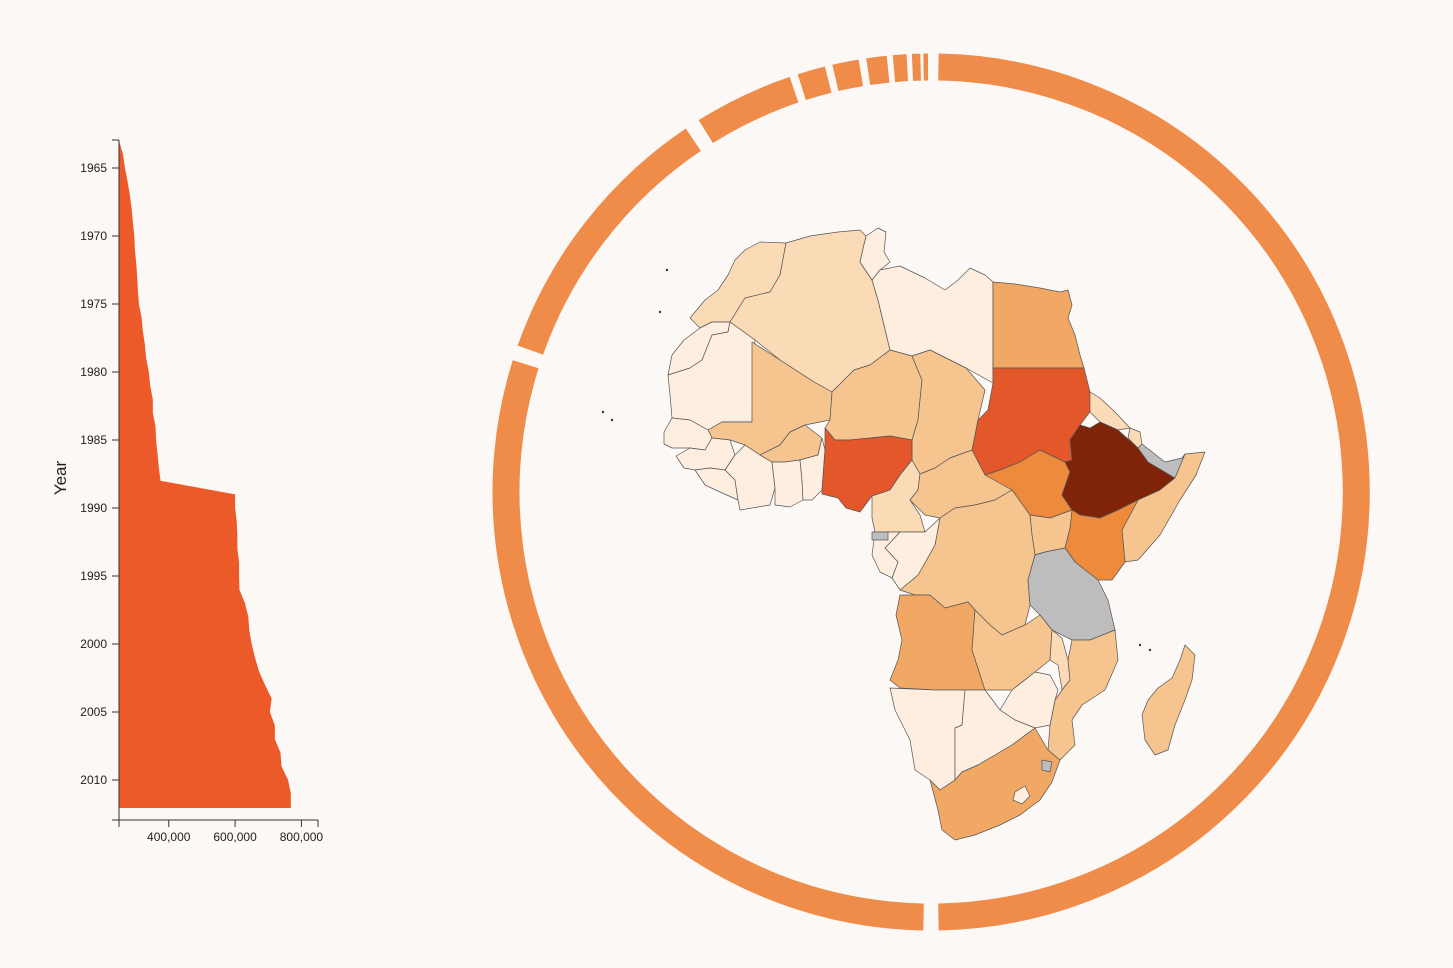 The width and height of the screenshot is (1453, 968). What do you see at coordinates (750, 477) in the screenshot?
I see `country-ivory-coast` at bounding box center [750, 477].